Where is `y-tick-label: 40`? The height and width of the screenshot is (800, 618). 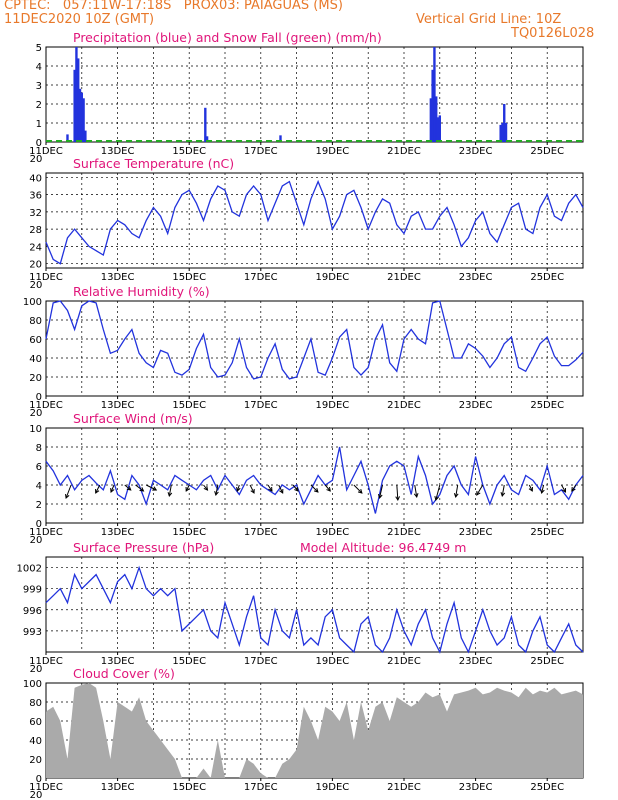 y-tick-label: 40 is located at coordinates (35, 359).